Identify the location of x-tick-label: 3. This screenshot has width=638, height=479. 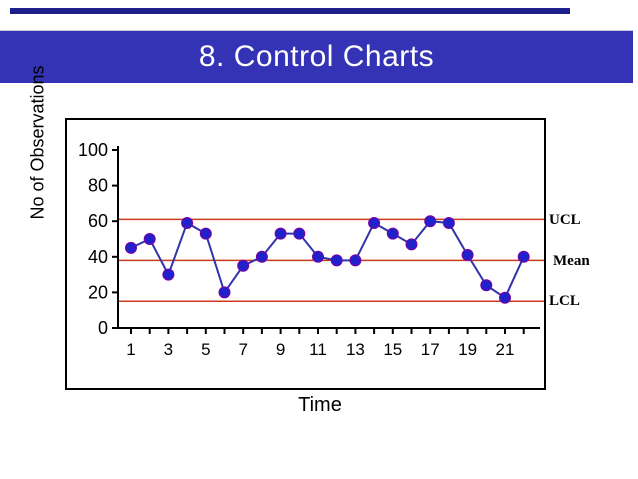
(168, 349).